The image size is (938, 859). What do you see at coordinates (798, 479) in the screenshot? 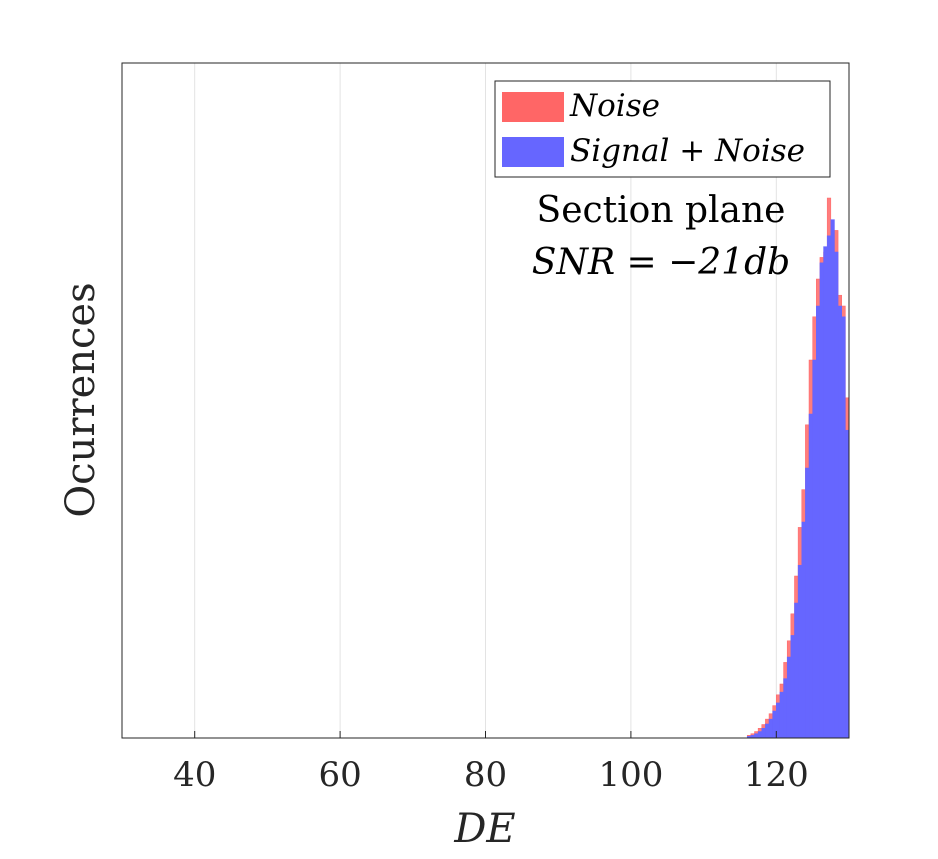
I see `signal-noise-series-bars` at bounding box center [798, 479].